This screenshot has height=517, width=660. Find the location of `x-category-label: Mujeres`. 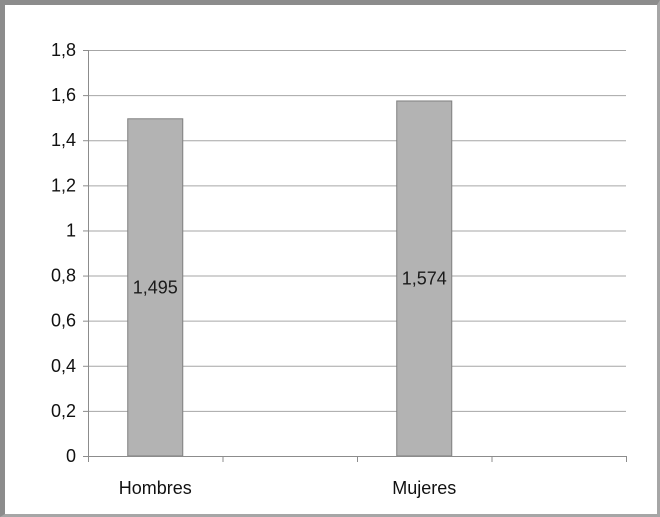

x-category-label: Mujeres is located at coordinates (424, 488).